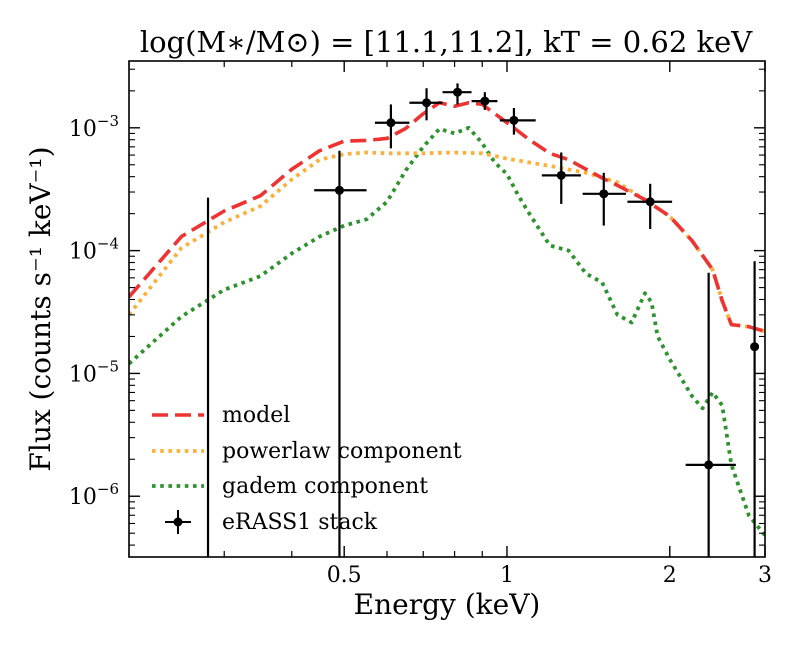  I want to click on legend-label-model: model, so click(256, 415).